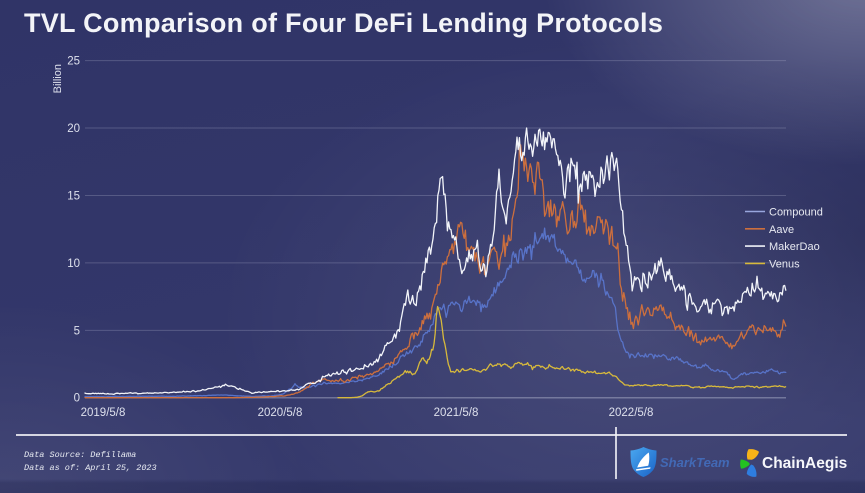 Image resolution: width=865 pixels, height=493 pixels. I want to click on svg-text: Billion, so click(58, 78).